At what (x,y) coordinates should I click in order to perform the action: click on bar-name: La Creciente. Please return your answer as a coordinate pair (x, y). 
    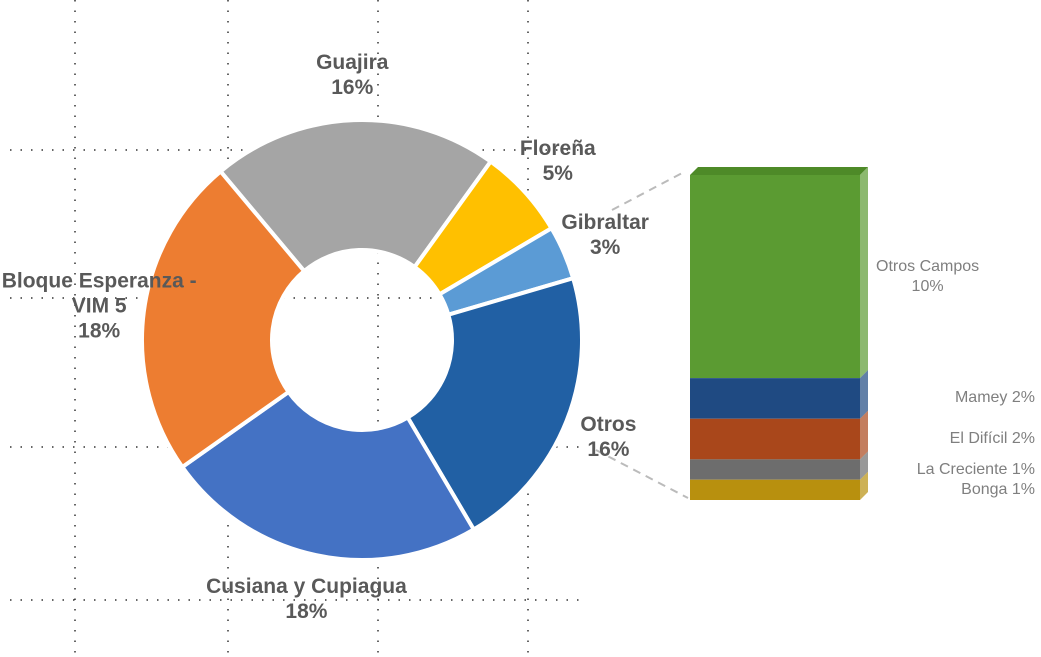
    Looking at the image, I should click on (962, 469).